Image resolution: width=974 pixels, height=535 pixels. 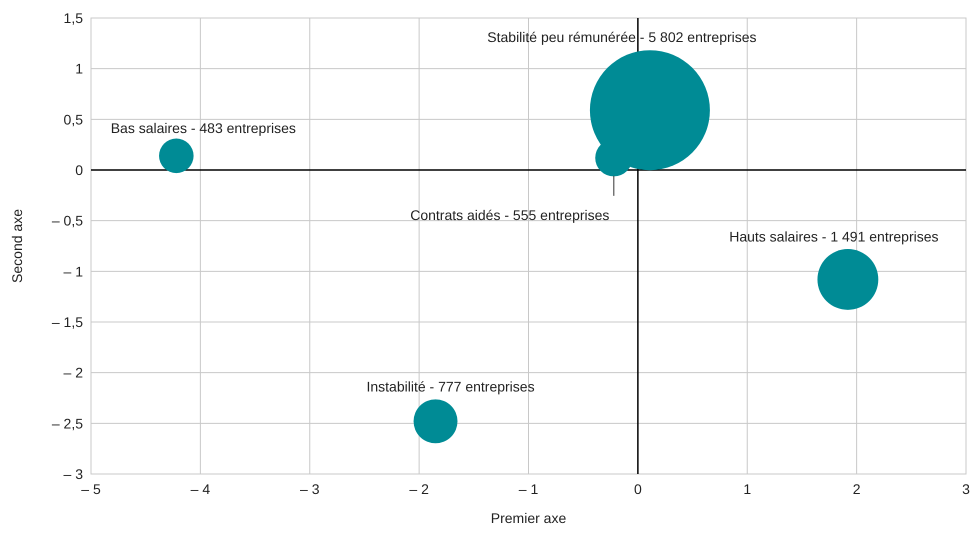 What do you see at coordinates (200, 489) in the screenshot?
I see `x-tick-label: – 4` at bounding box center [200, 489].